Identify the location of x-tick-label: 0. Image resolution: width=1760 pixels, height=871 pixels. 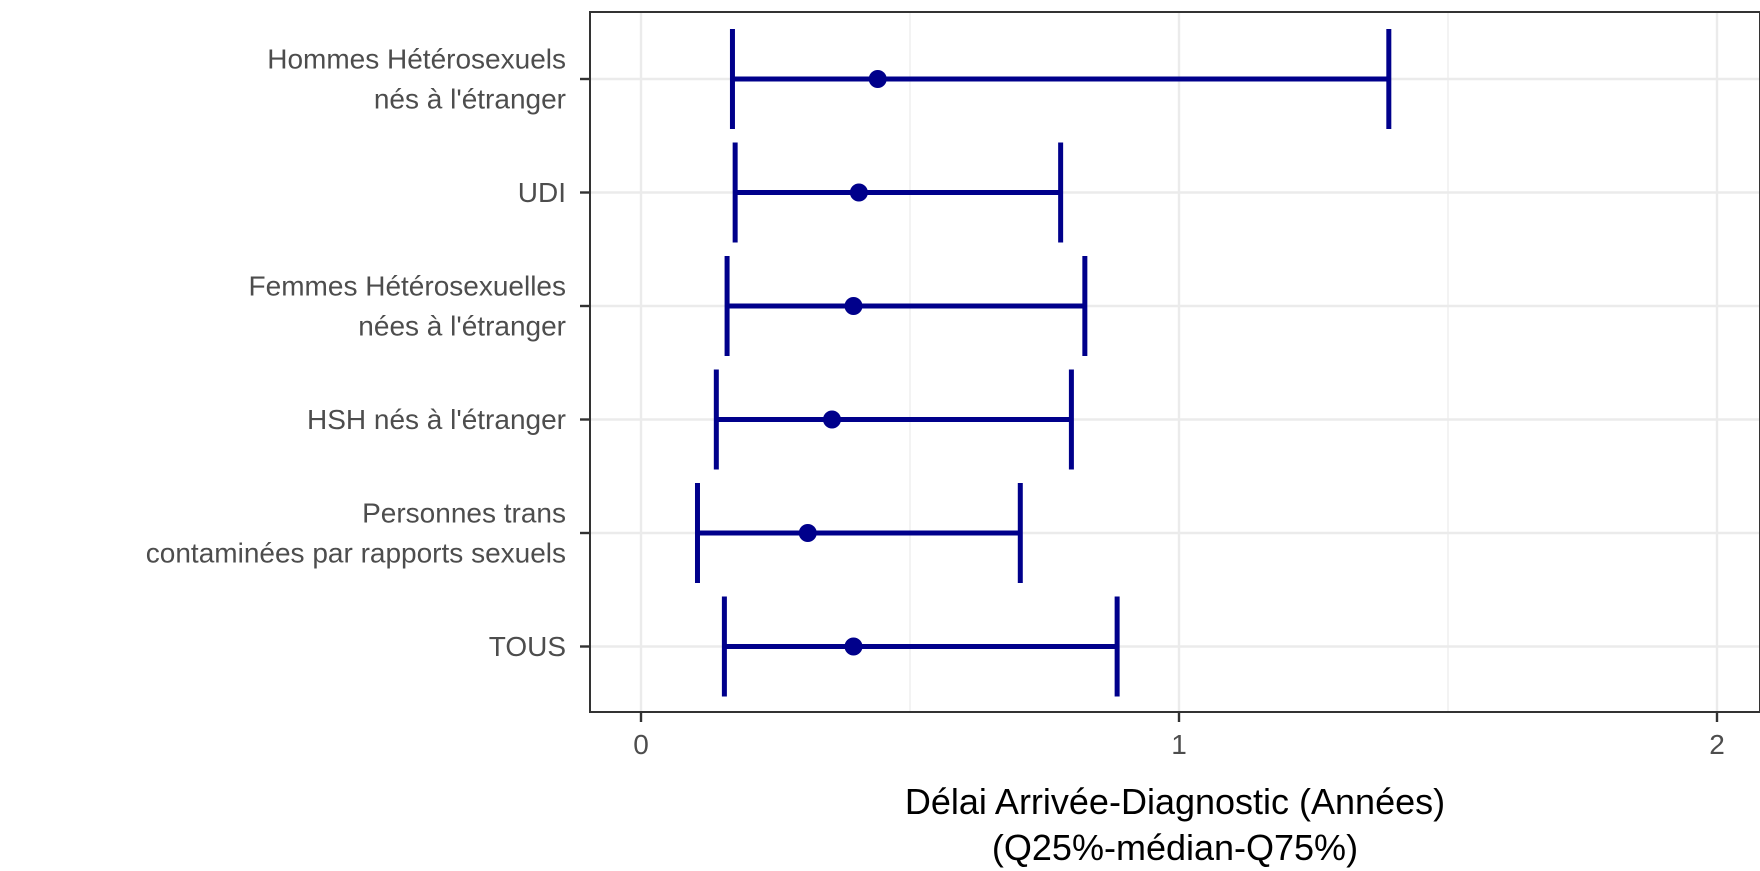
(641, 744).